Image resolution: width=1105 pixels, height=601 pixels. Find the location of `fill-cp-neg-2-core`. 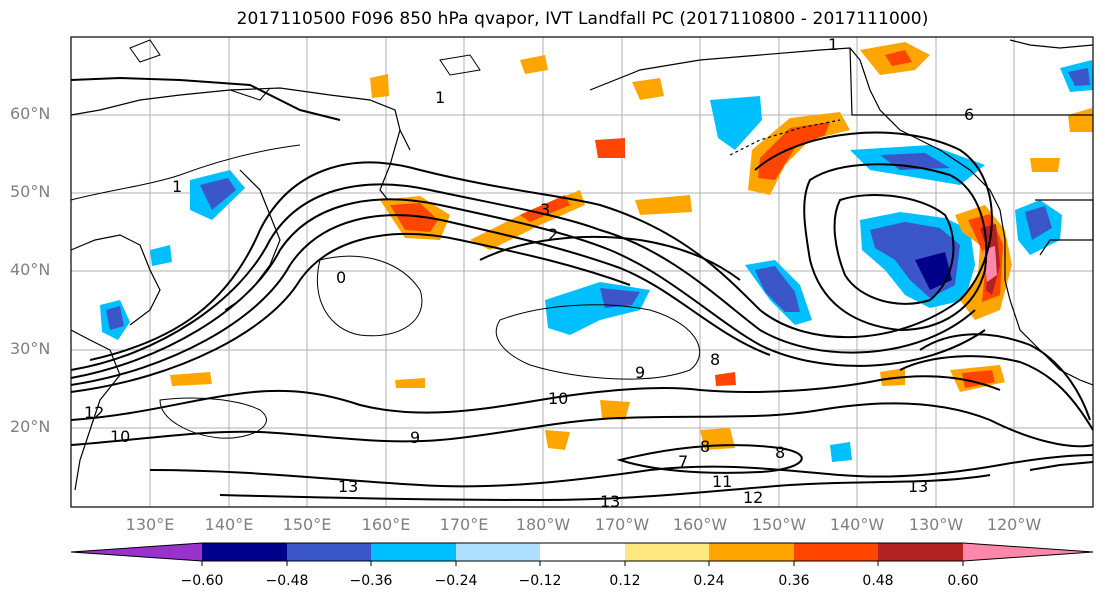

fill-cp-neg-2-core is located at coordinates (620, 298).